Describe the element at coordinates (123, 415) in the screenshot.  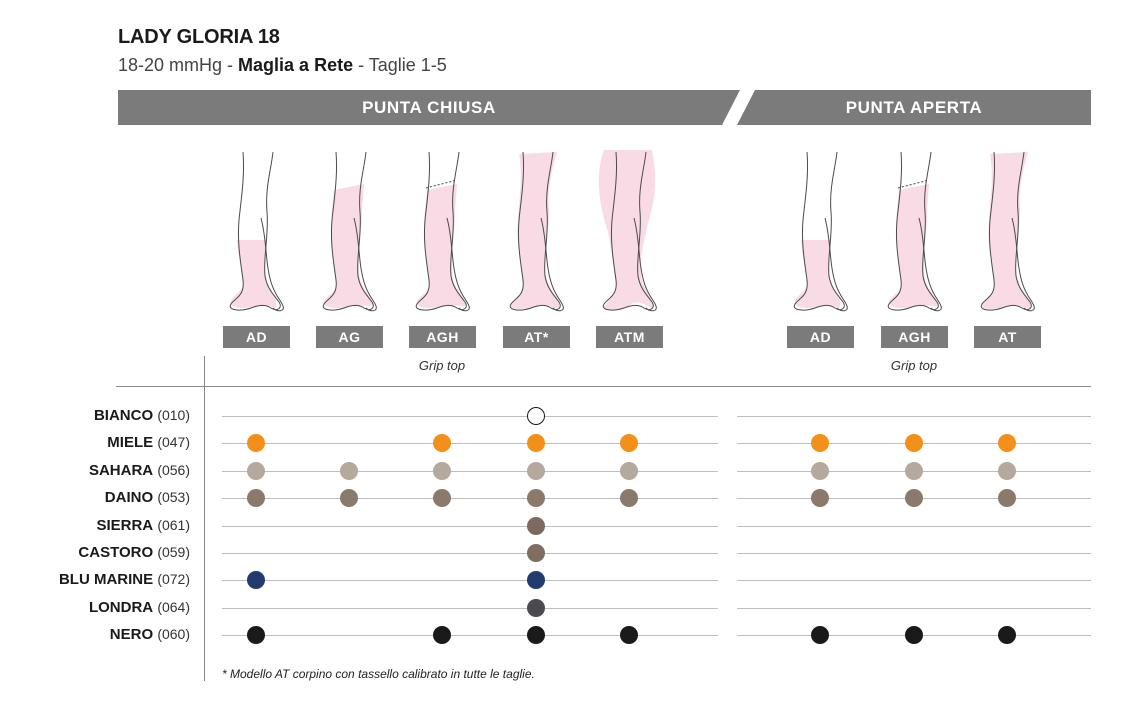
I see `color-name: BIANCO` at that location.